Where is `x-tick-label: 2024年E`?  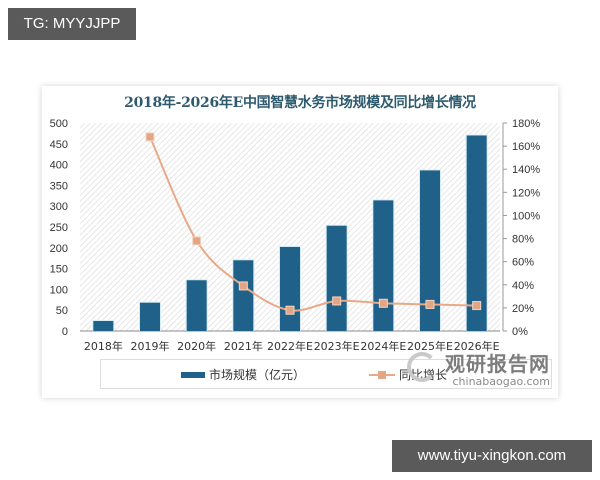
x-tick-label: 2024年E is located at coordinates (383, 346).